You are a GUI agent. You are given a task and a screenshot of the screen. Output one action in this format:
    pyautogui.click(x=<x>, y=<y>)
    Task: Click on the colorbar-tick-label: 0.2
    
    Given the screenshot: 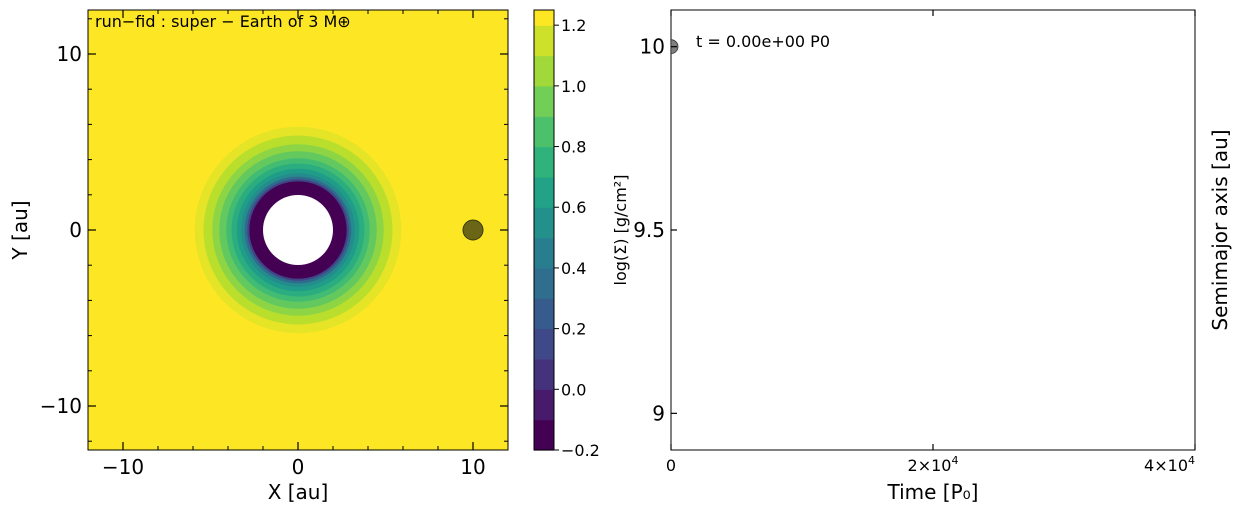 What is the action you would take?
    pyautogui.click(x=573, y=329)
    